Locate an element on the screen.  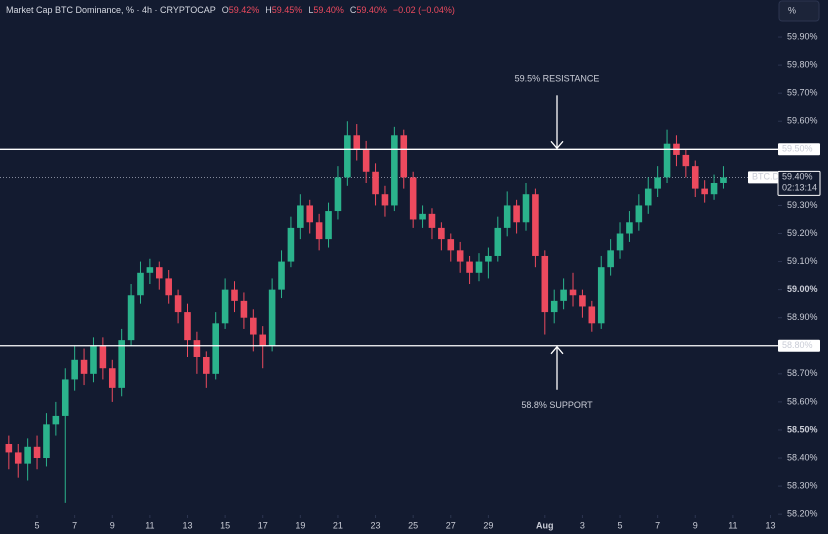
header-text: 59.45% is located at coordinates (287, 10).